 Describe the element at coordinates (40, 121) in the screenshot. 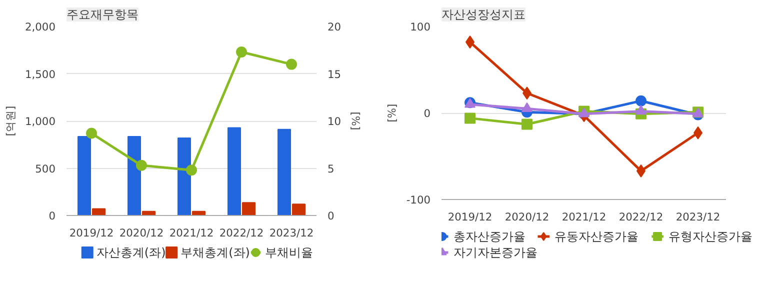

I see `y-tick-label: 1,000` at that location.